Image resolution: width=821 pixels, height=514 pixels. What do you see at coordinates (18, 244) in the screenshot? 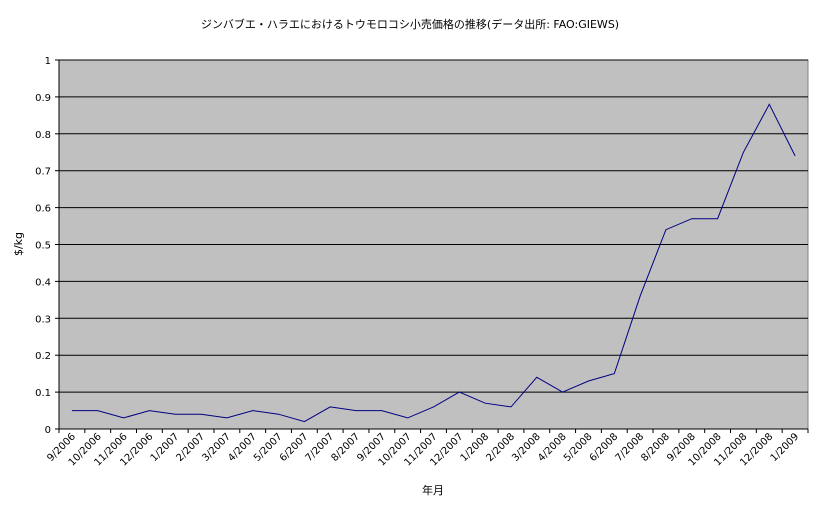
I see `y-axis-title: $/kg` at bounding box center [18, 244].